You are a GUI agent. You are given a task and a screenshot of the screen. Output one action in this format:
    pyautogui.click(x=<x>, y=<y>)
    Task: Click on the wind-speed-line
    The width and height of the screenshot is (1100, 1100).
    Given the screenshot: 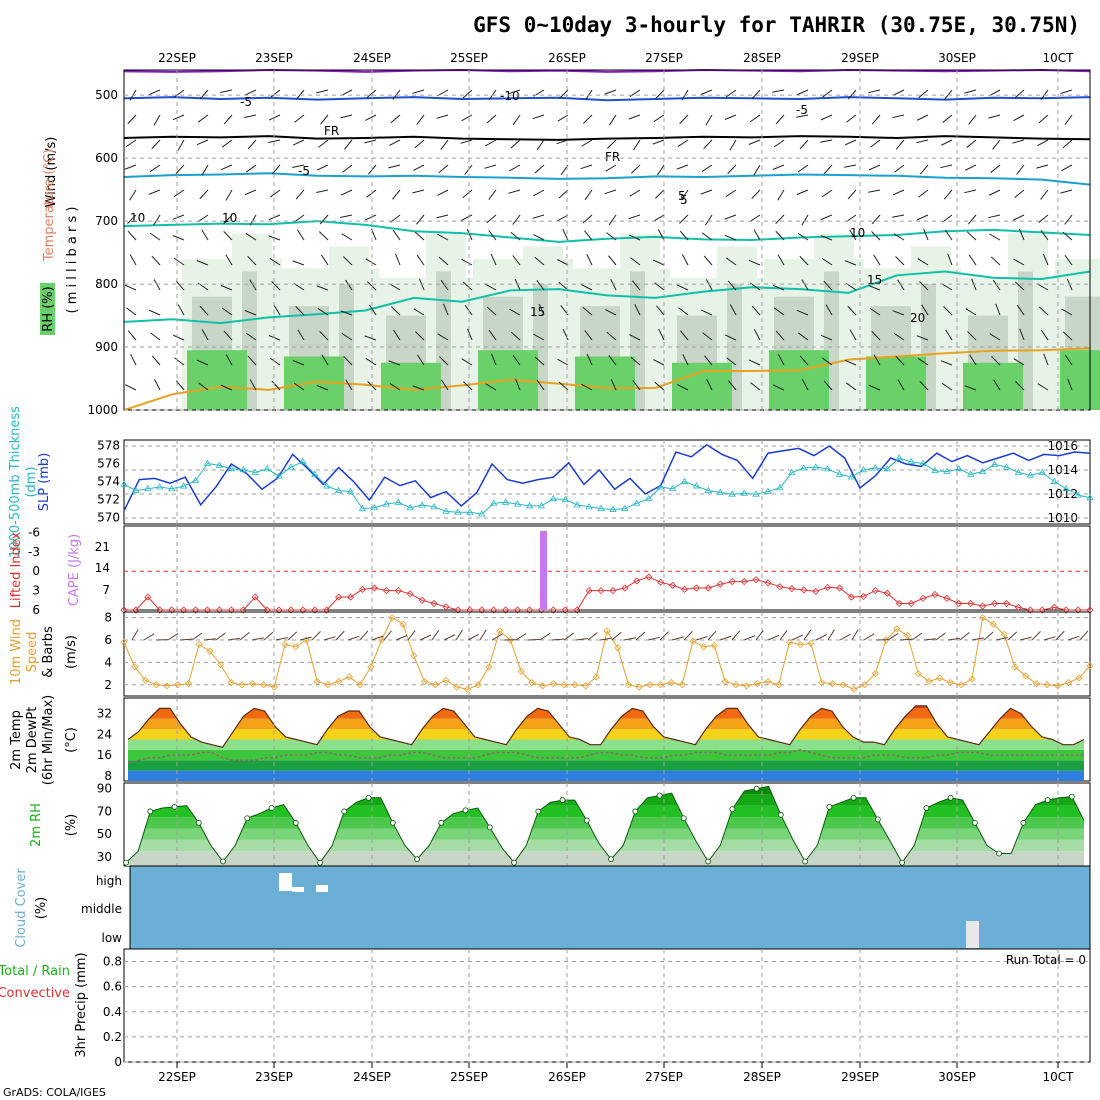 What is the action you would take?
    pyautogui.click(x=607, y=653)
    